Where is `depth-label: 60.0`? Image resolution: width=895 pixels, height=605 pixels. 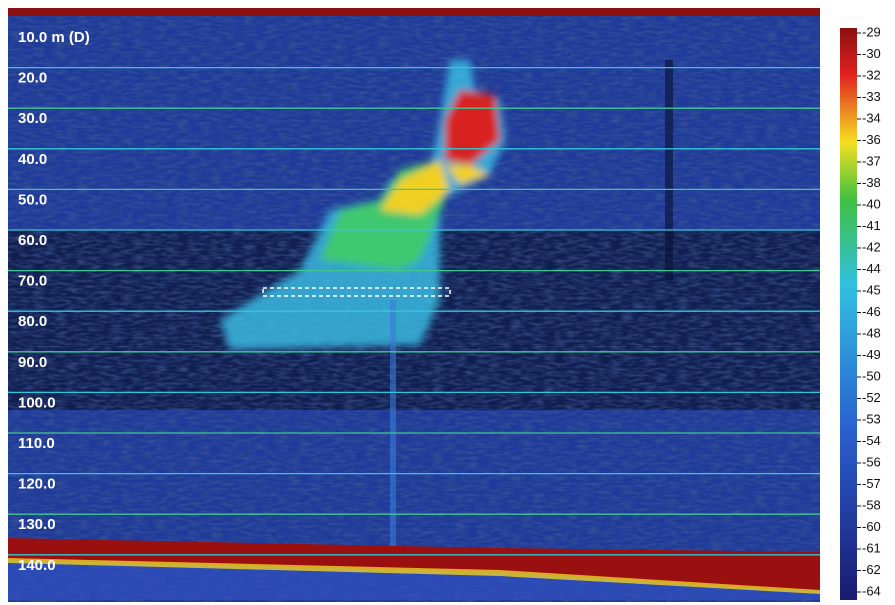
depth-label: 60.0 is located at coordinates (32, 240).